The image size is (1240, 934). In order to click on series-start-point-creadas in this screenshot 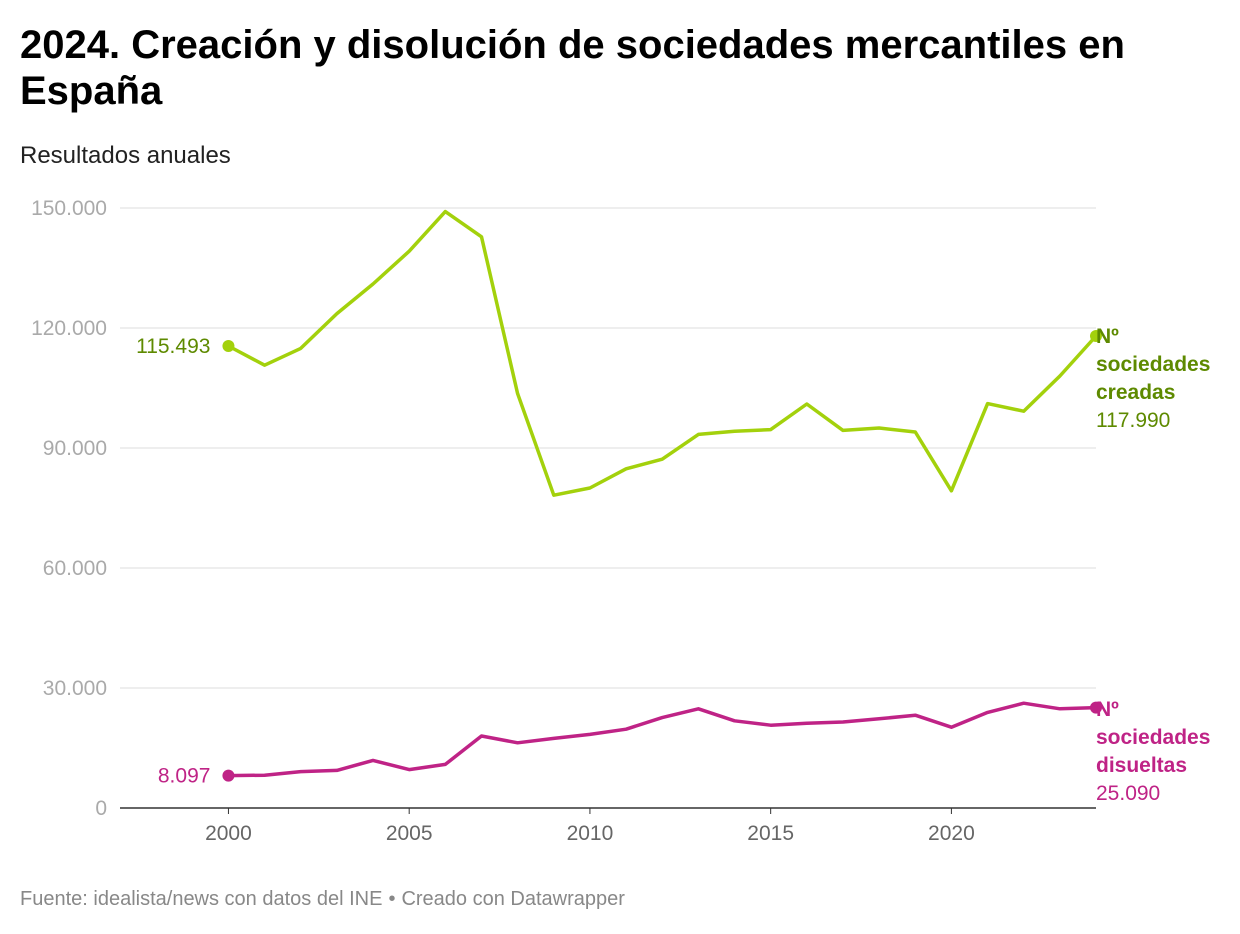, I will do `click(228, 346)`.